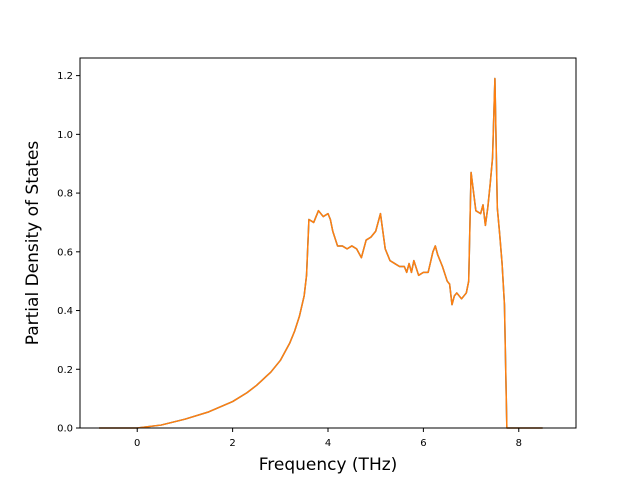 This screenshot has width=640, height=480. I want to click on x-tick-label: 2, so click(232, 443).